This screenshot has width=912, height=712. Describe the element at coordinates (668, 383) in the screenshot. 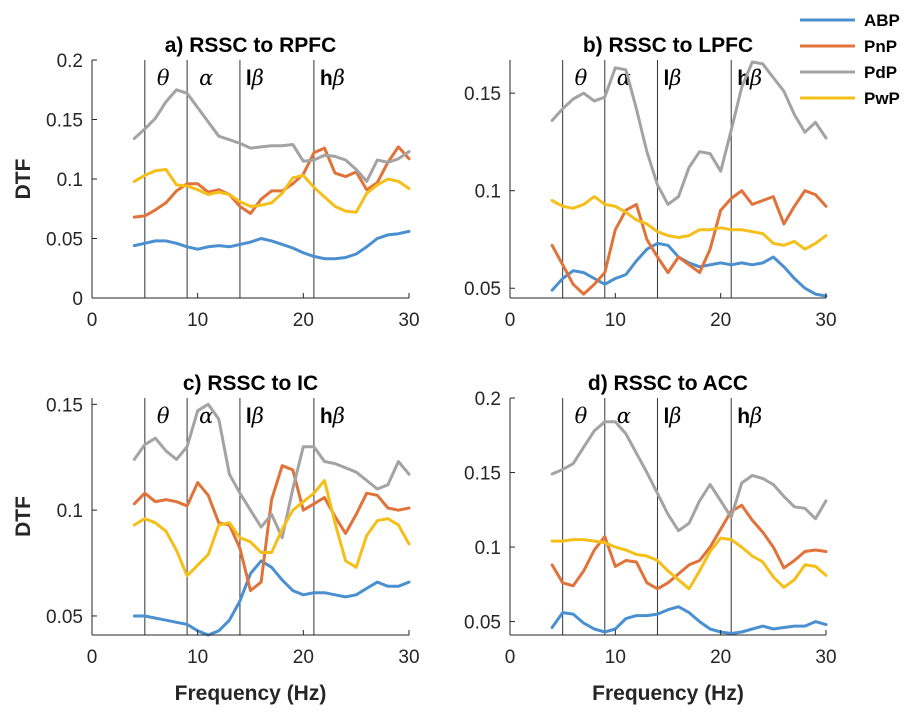

I see `panel-title: d) RSSC to ACC` at that location.